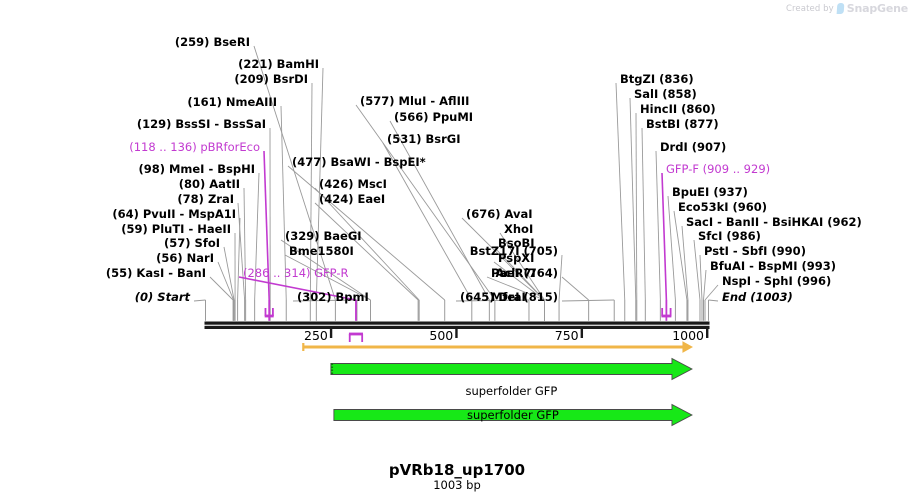 The width and height of the screenshot is (914, 500). I want to click on snapgene-brand-label: SnapGene, so click(877, 8).